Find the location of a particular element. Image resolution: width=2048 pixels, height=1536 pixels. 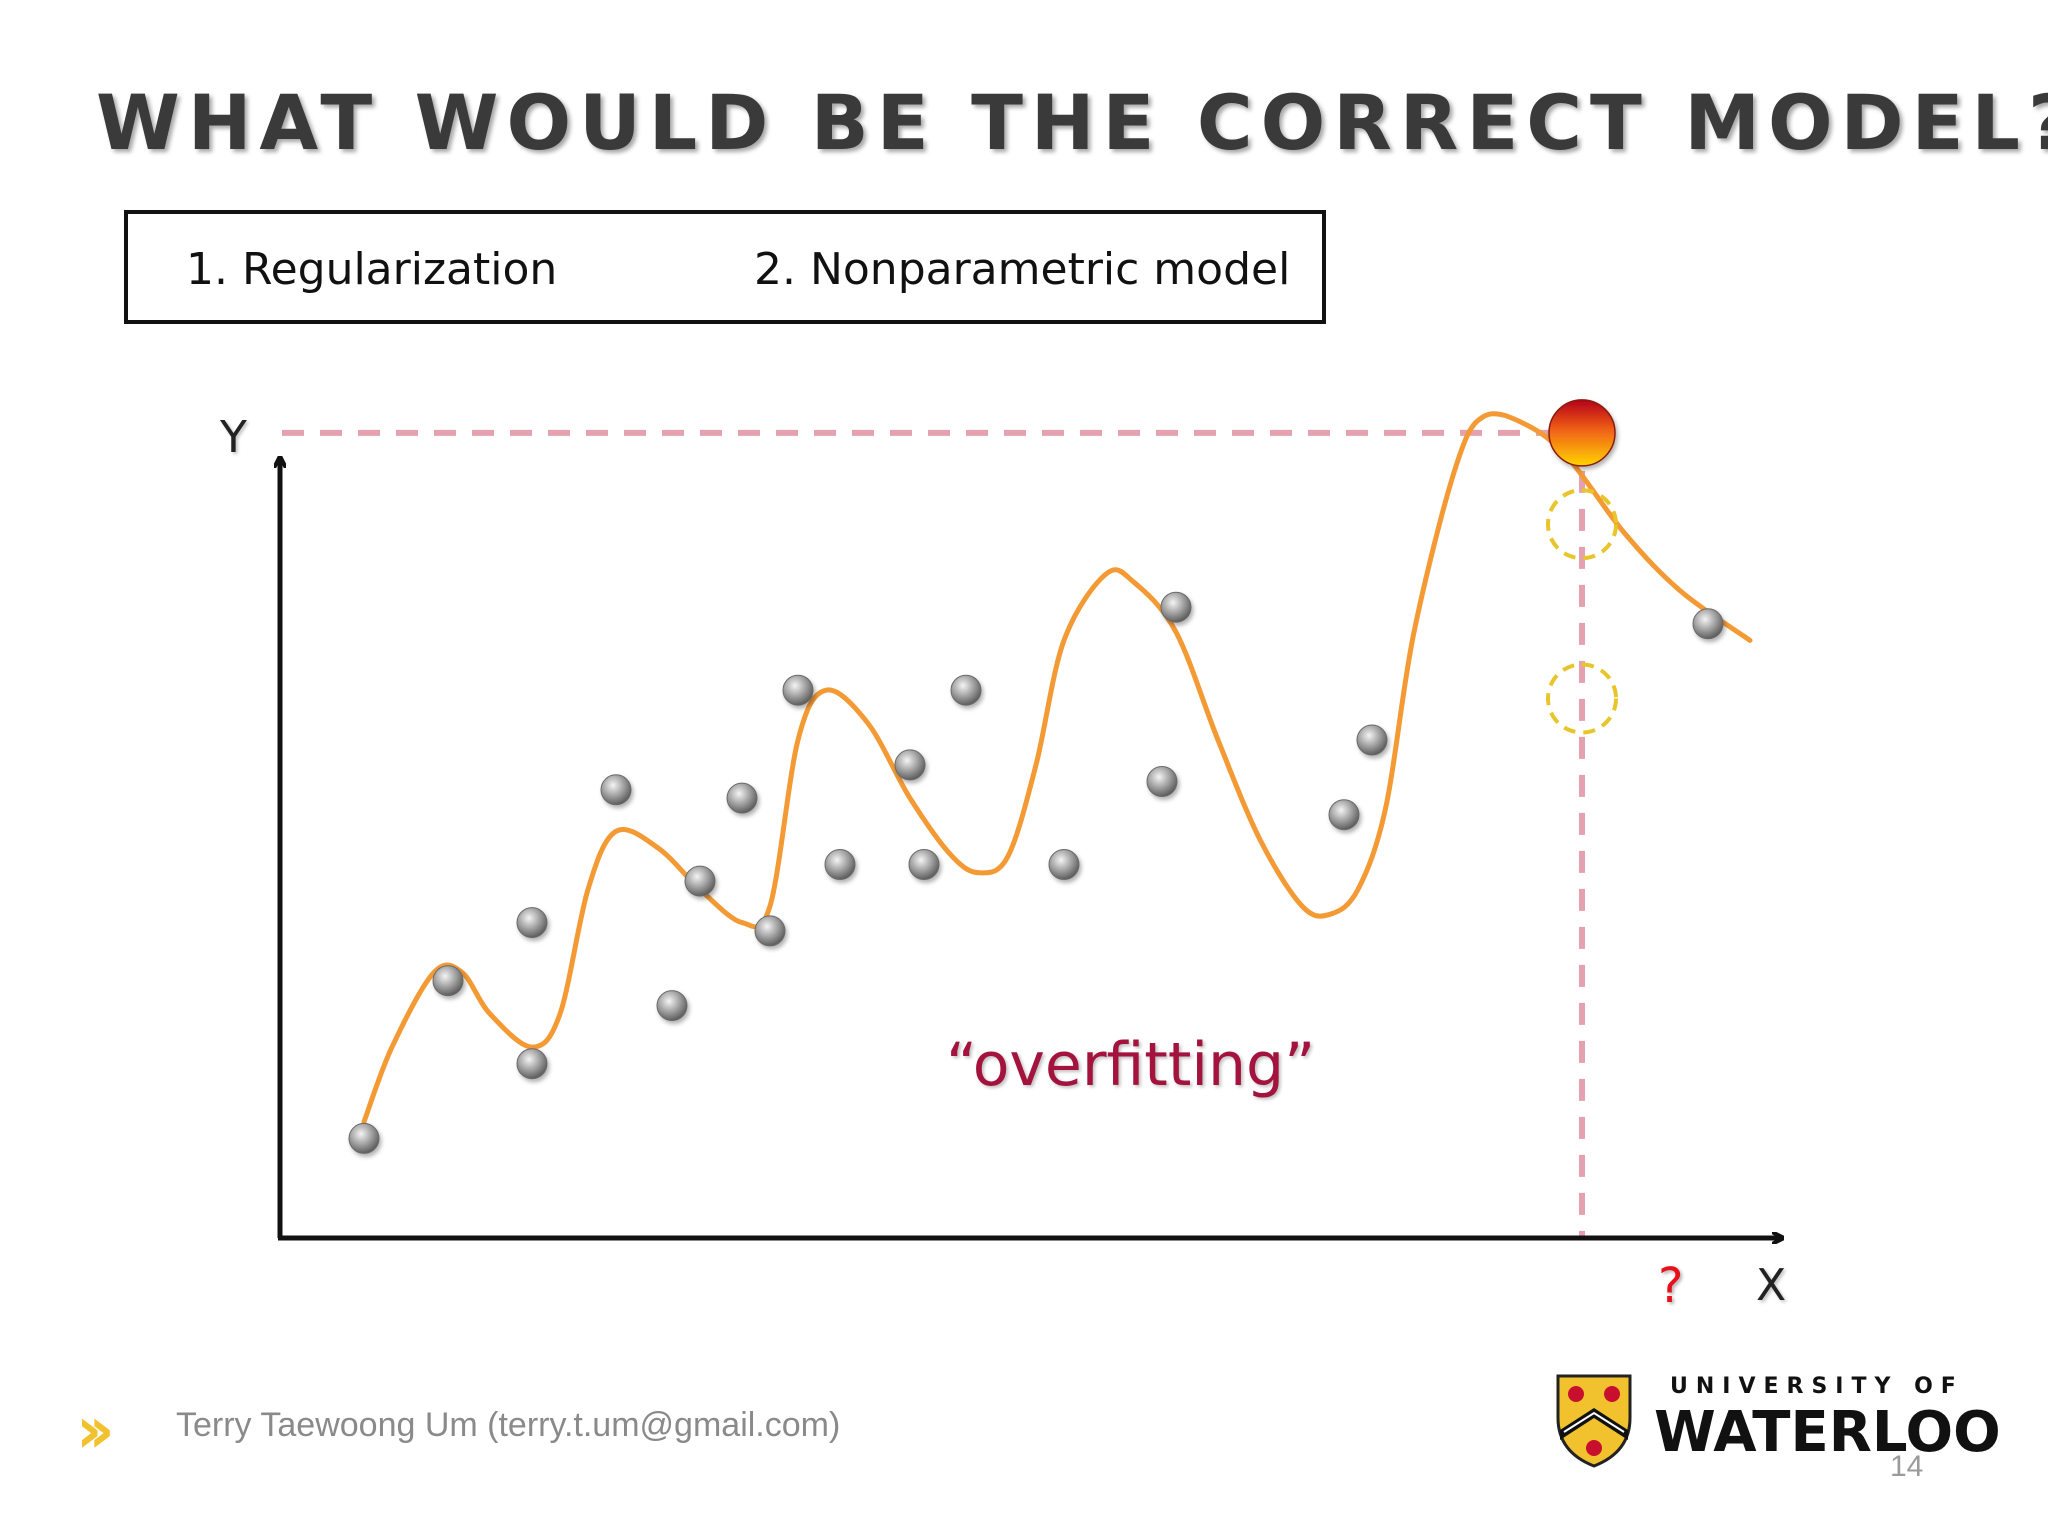

prediction-point is located at coordinates (1582, 433).